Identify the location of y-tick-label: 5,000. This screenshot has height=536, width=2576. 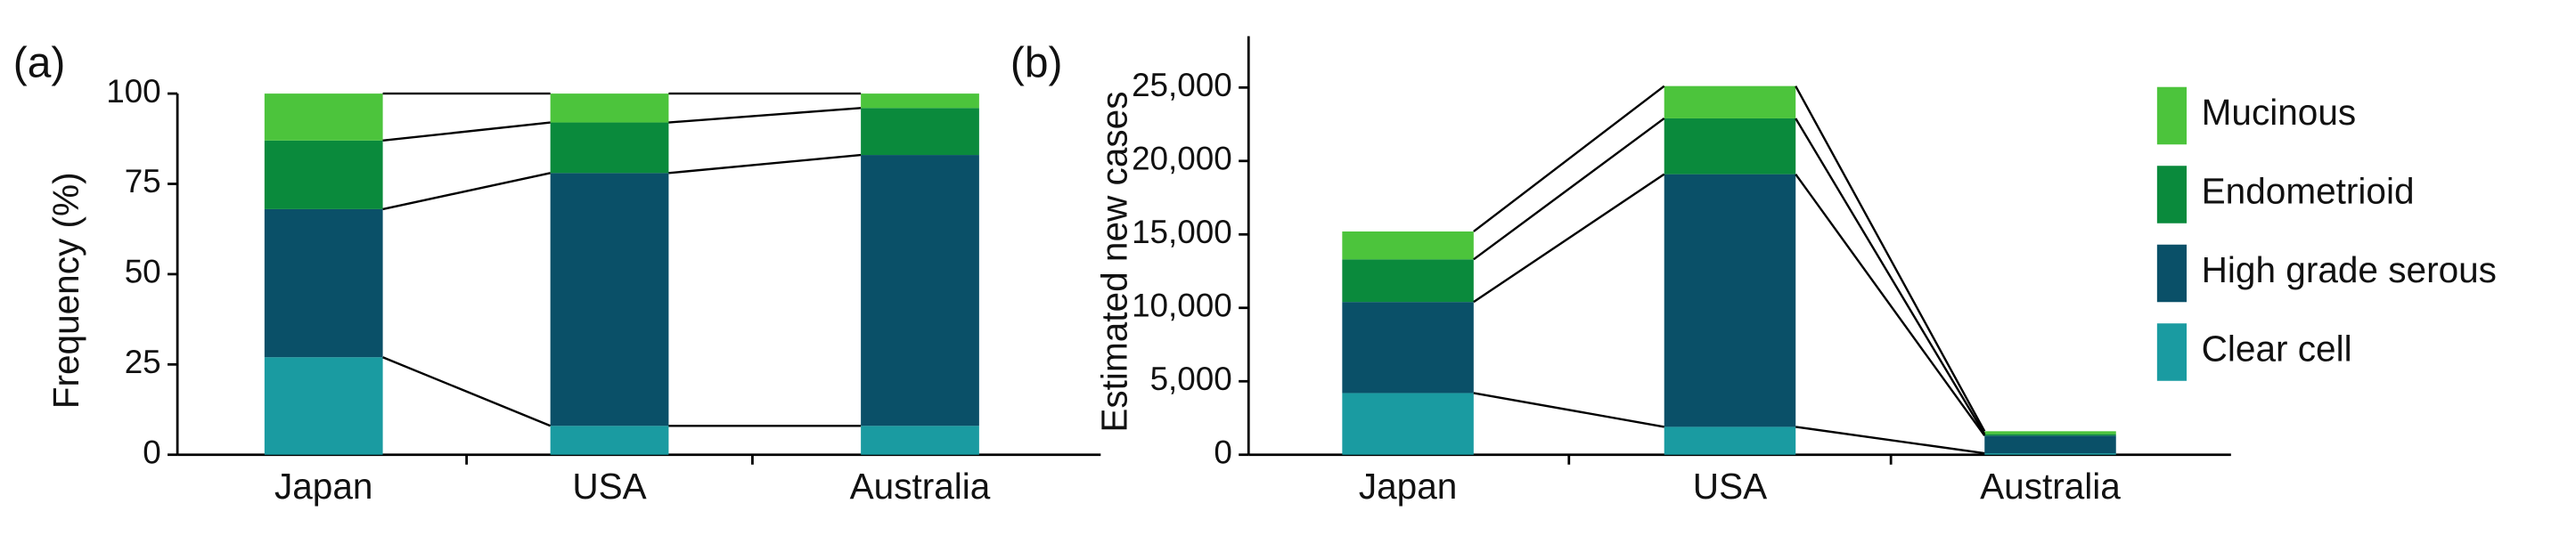
(1191, 379).